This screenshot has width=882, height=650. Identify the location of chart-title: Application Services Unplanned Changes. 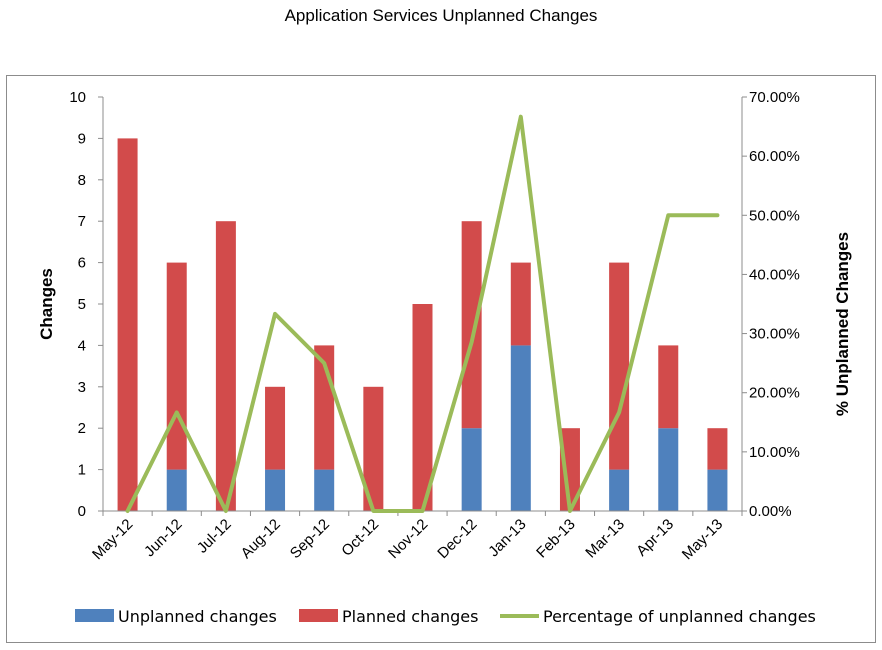
(441, 15).